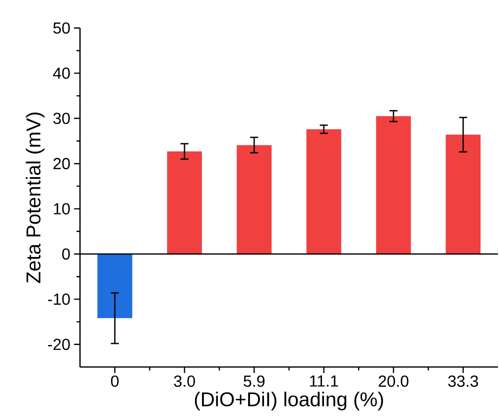 This screenshot has height=418, width=499. Describe the element at coordinates (61, 118) in the screenshot. I see `y-tick-label: 30` at that location.